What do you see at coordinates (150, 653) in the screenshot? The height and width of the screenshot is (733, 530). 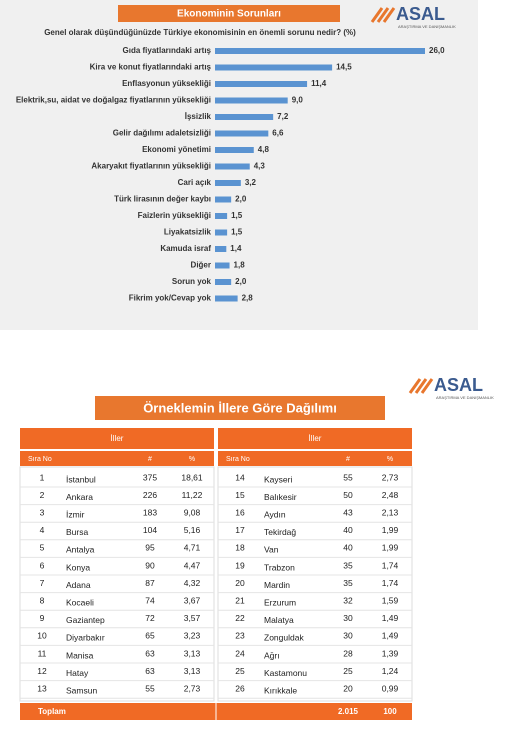 I see `table-cell: 63` at bounding box center [150, 653].